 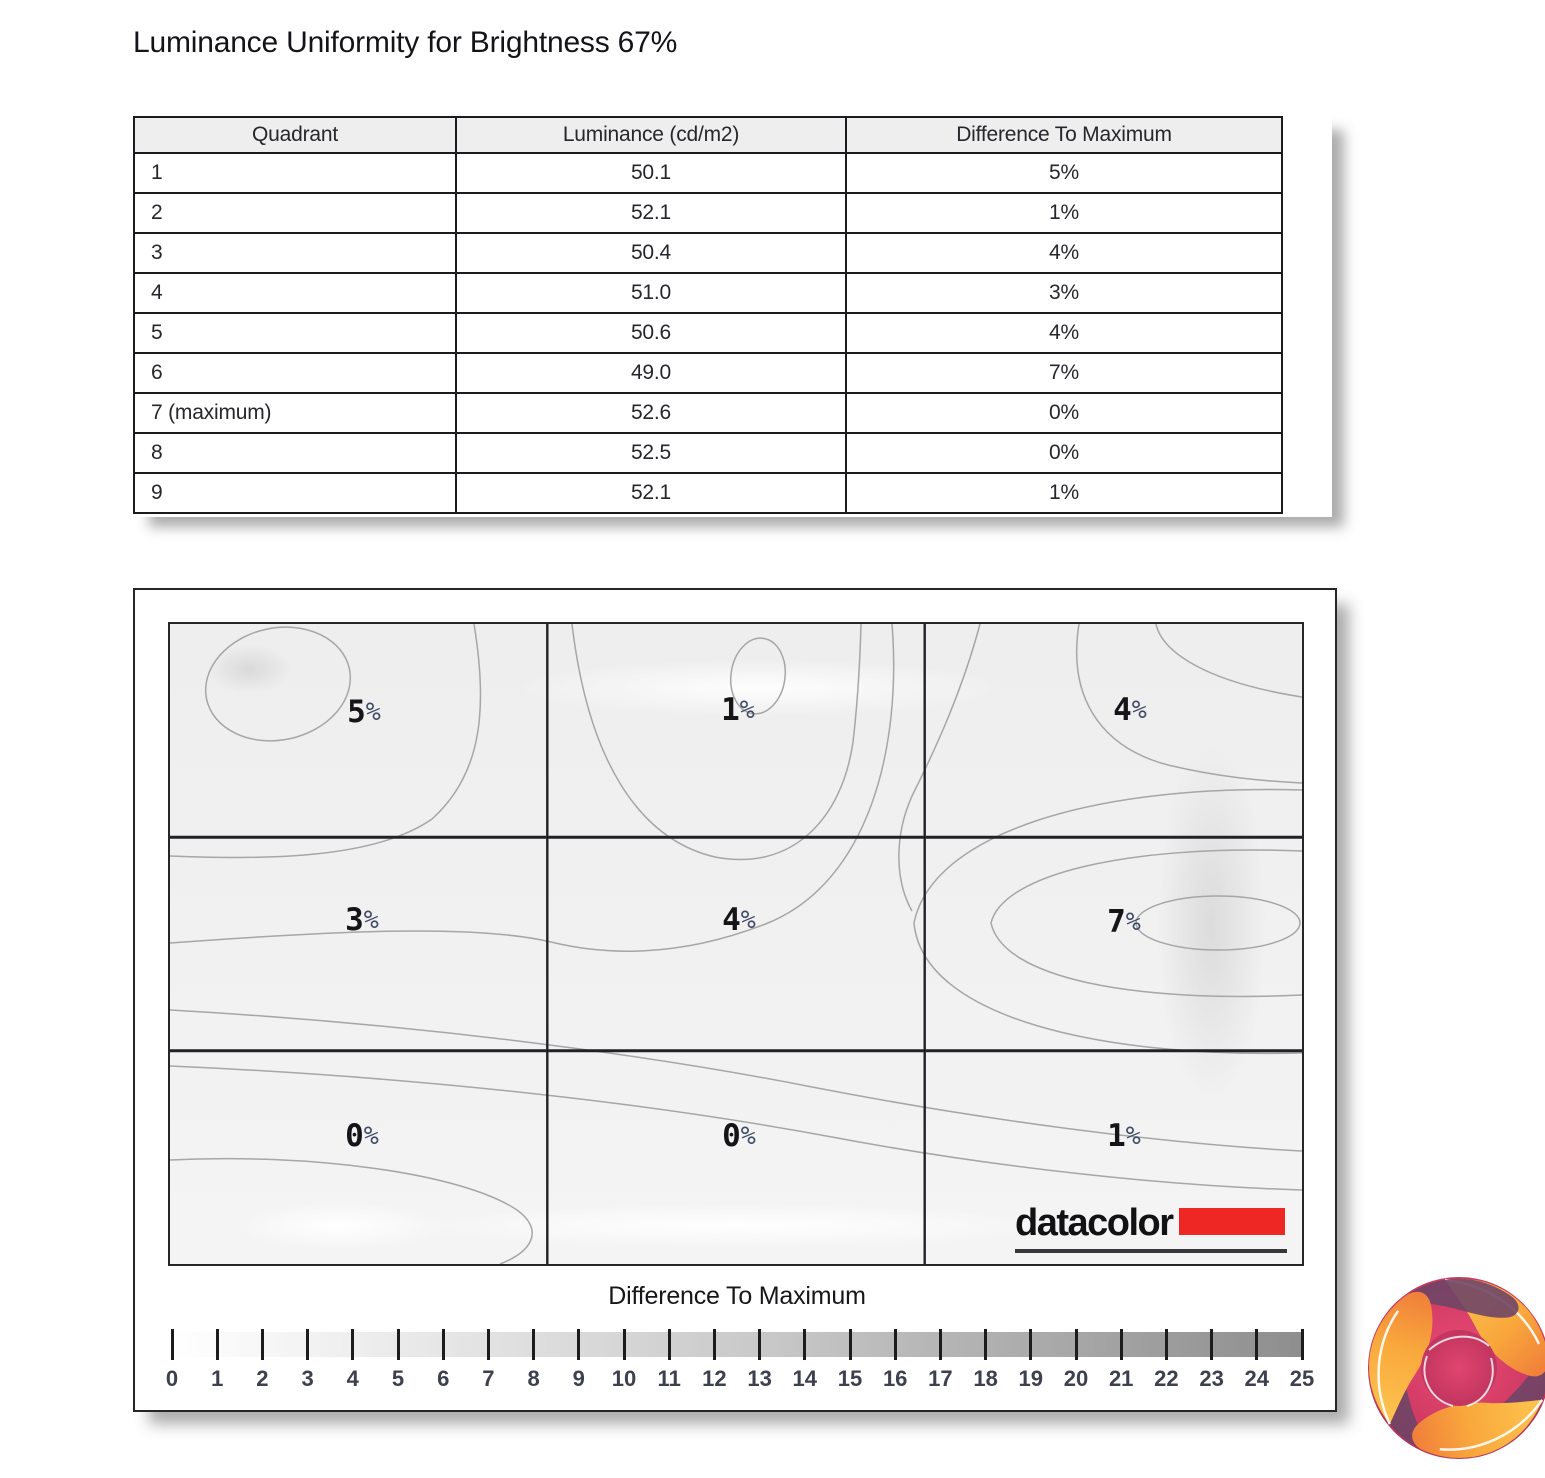 I want to click on colorbar-tick-label: 13, so click(x=759, y=1378).